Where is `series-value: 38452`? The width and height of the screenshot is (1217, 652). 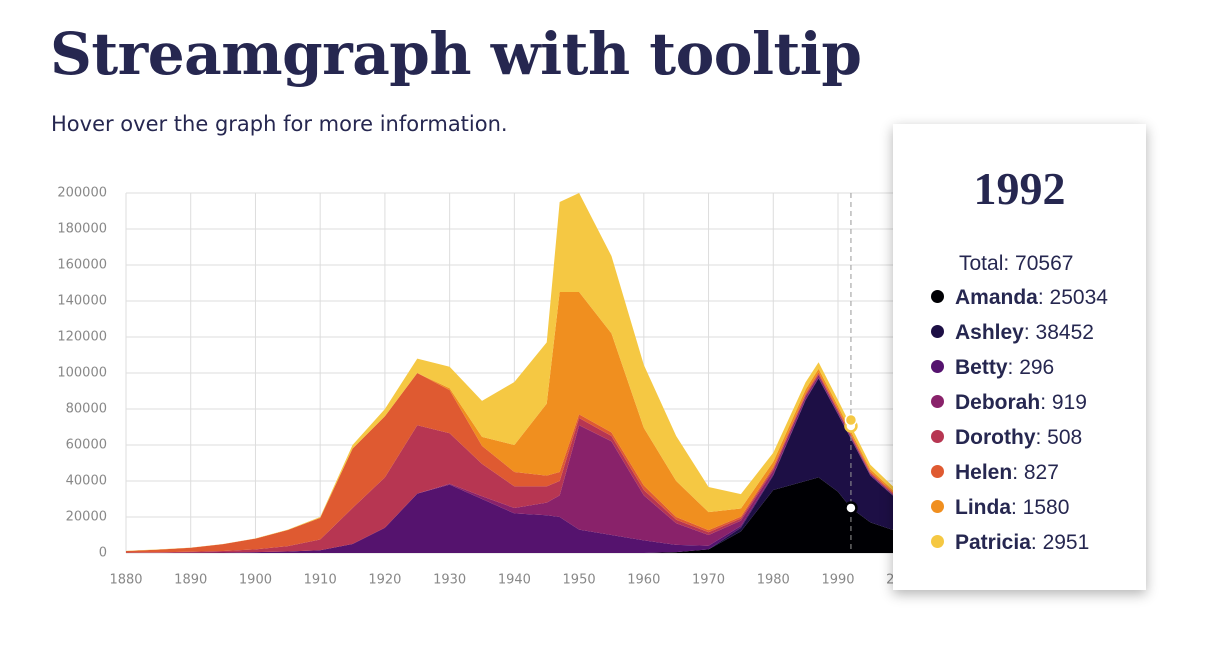 series-value: 38452 is located at coordinates (1064, 332).